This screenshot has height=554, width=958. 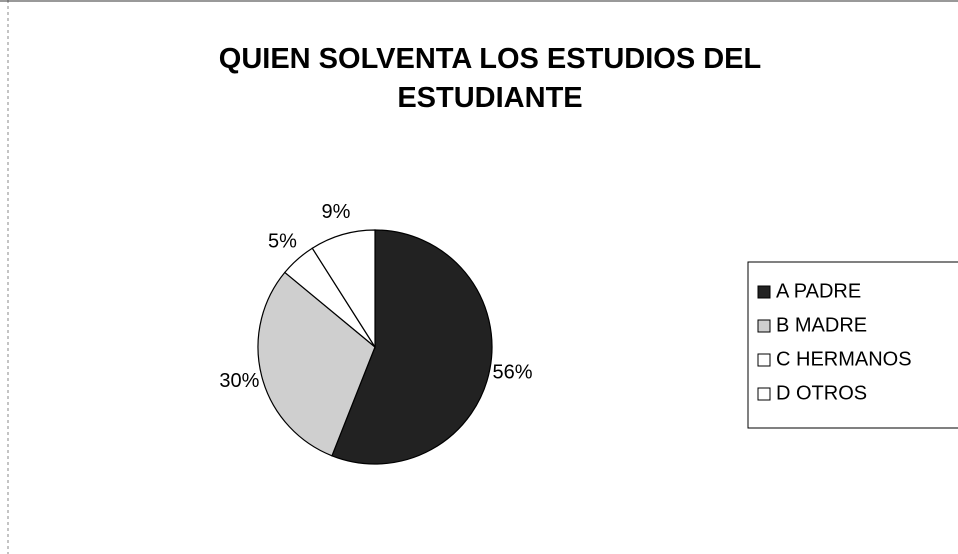 I want to click on legend-label: C HERMANOS, so click(x=844, y=359).